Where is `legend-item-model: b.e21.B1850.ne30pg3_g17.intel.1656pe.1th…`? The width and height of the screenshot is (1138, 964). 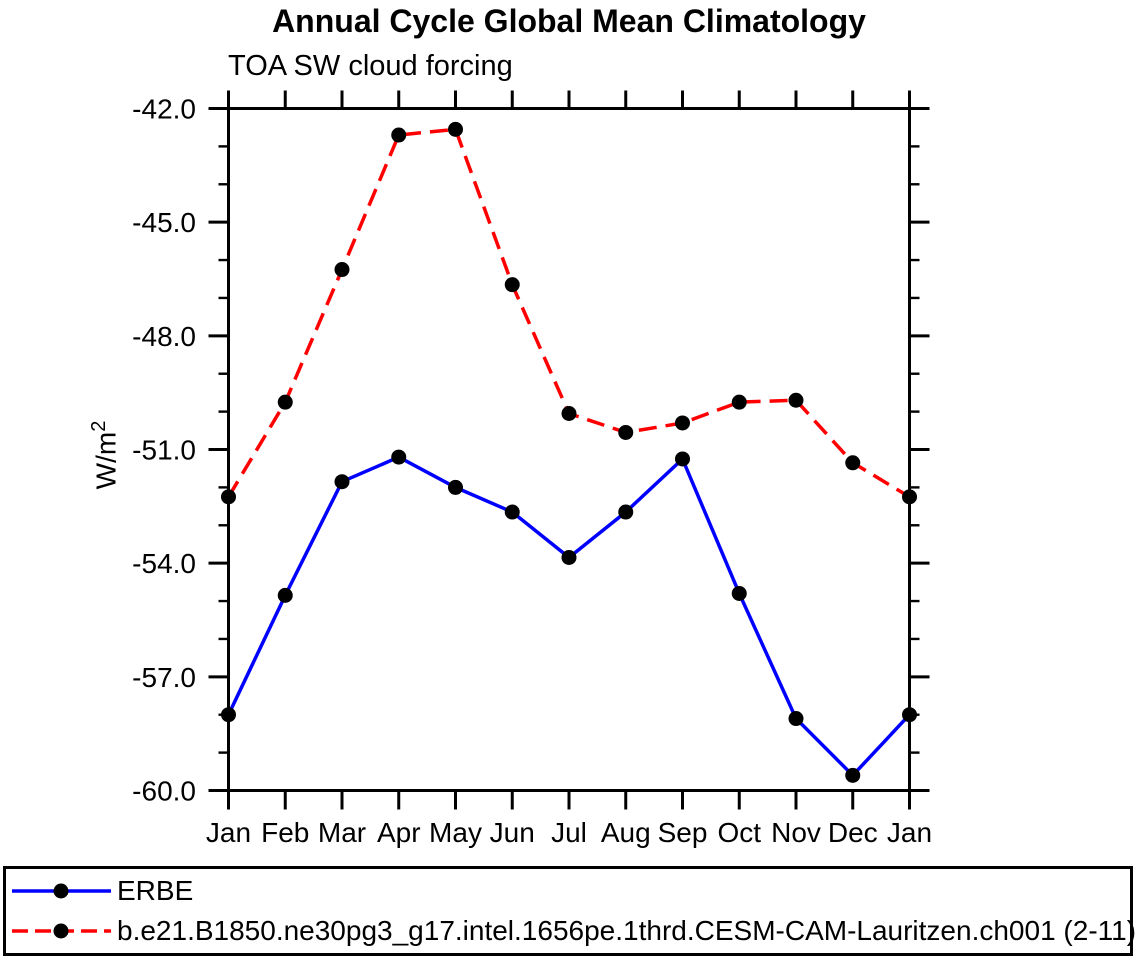
legend-item-model: b.e21.B1850.ne30pg3_g17.intel.1656pe.1th… is located at coordinates (573, 930).